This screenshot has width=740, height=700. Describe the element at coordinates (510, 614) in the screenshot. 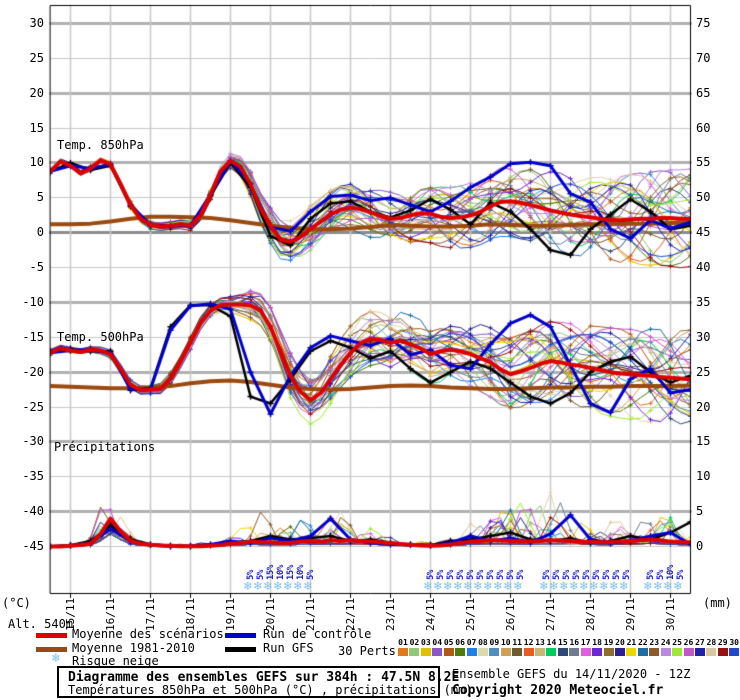

I see `x-axis-date-label: 26/11` at that location.